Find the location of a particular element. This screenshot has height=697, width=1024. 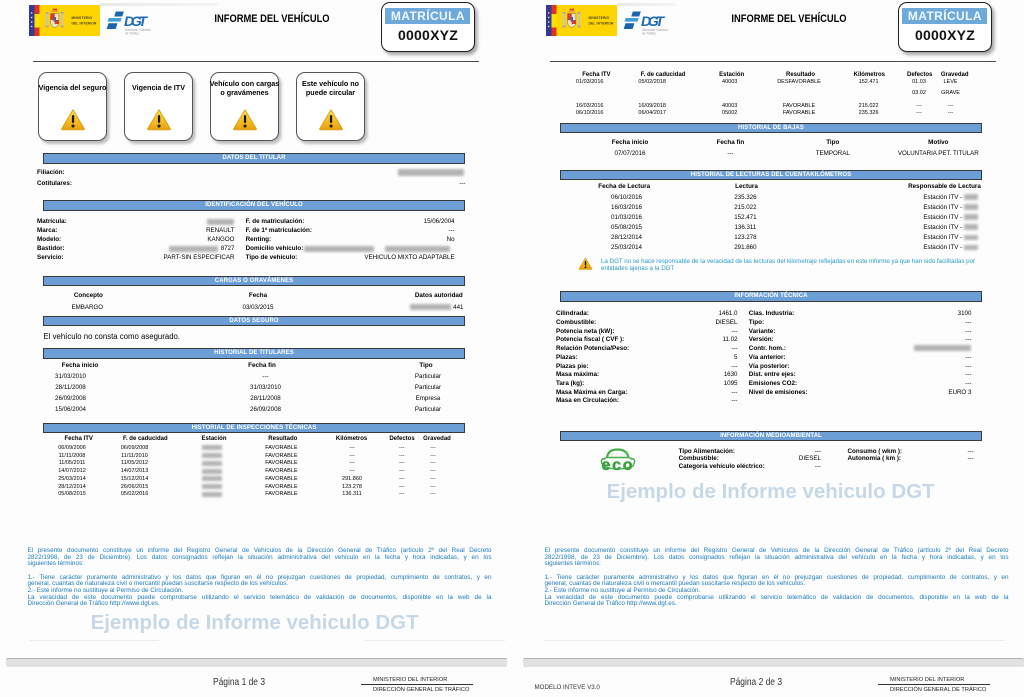

svg-text: eco is located at coordinates (616, 464).